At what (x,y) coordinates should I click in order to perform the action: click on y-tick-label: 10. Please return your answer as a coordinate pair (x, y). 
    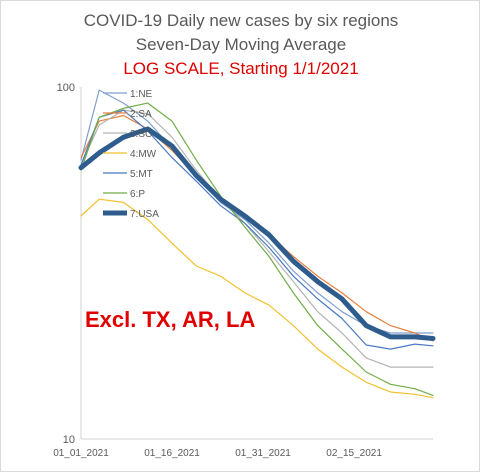
    Looking at the image, I should click on (69, 440).